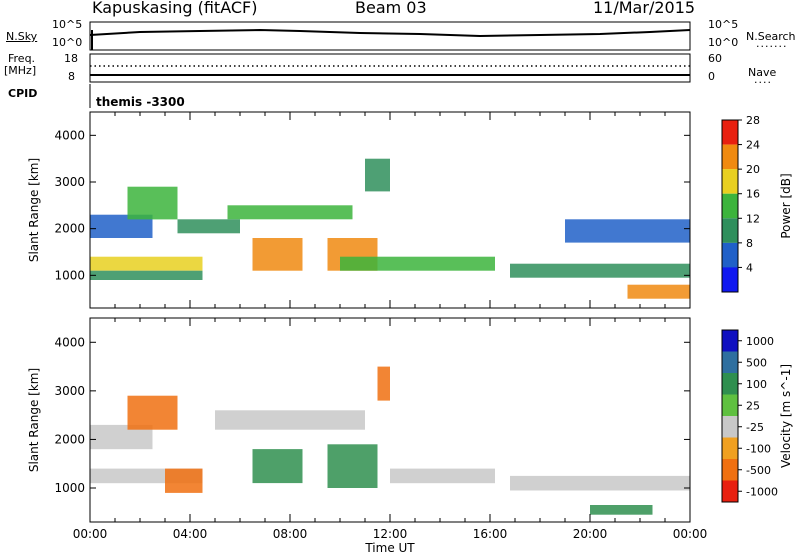 The width and height of the screenshot is (800, 554). Describe the element at coordinates (391, 8) in the screenshot. I see `beam-title: Beam 03` at that location.